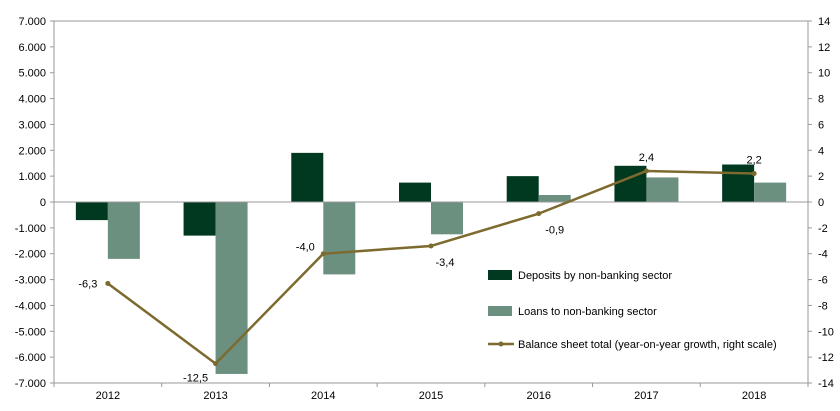 The image size is (840, 411). I want to click on loans-bar-2016, so click(554, 198).